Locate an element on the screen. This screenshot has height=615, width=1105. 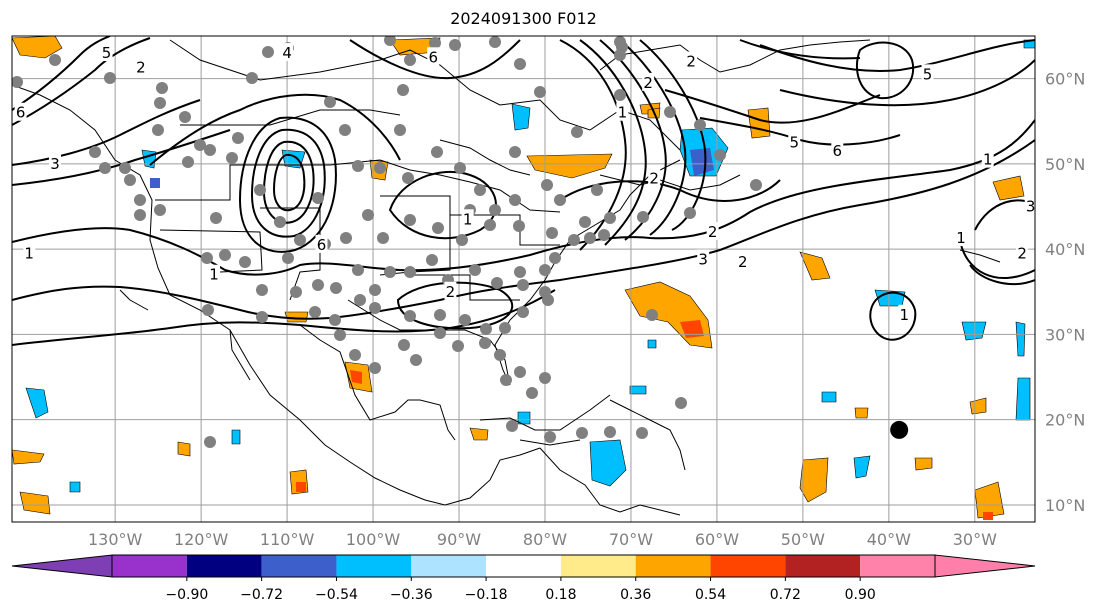
latitude-tick-label: 30°N is located at coordinates (1065, 334).